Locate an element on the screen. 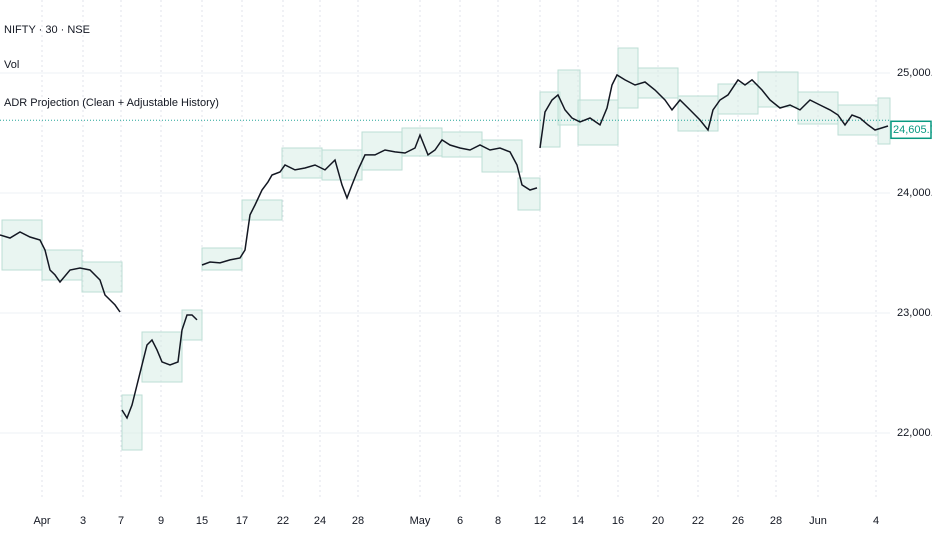 This screenshot has height=550, width=932. x-tick-label: 20 is located at coordinates (658, 521).